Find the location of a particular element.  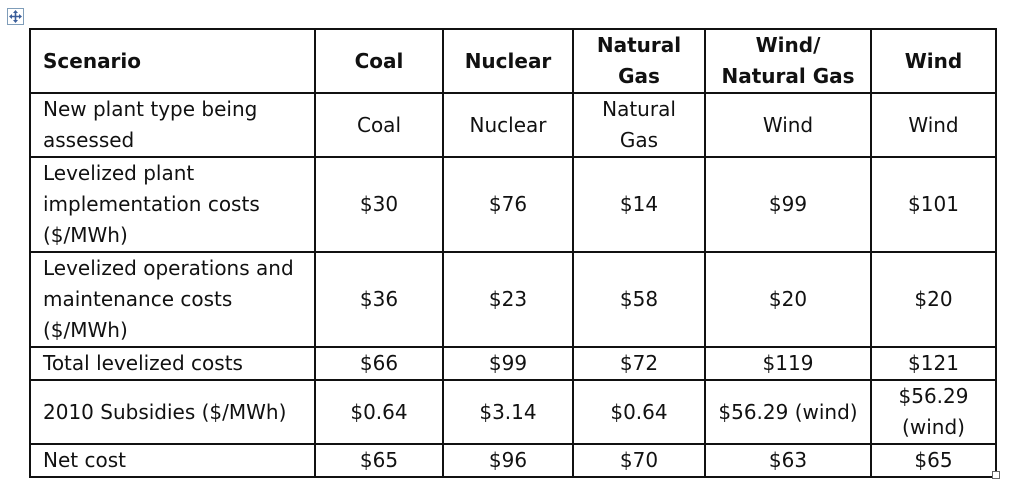

table-row: Net cost $65 $96 $70 $63 $65 is located at coordinates (513, 460).